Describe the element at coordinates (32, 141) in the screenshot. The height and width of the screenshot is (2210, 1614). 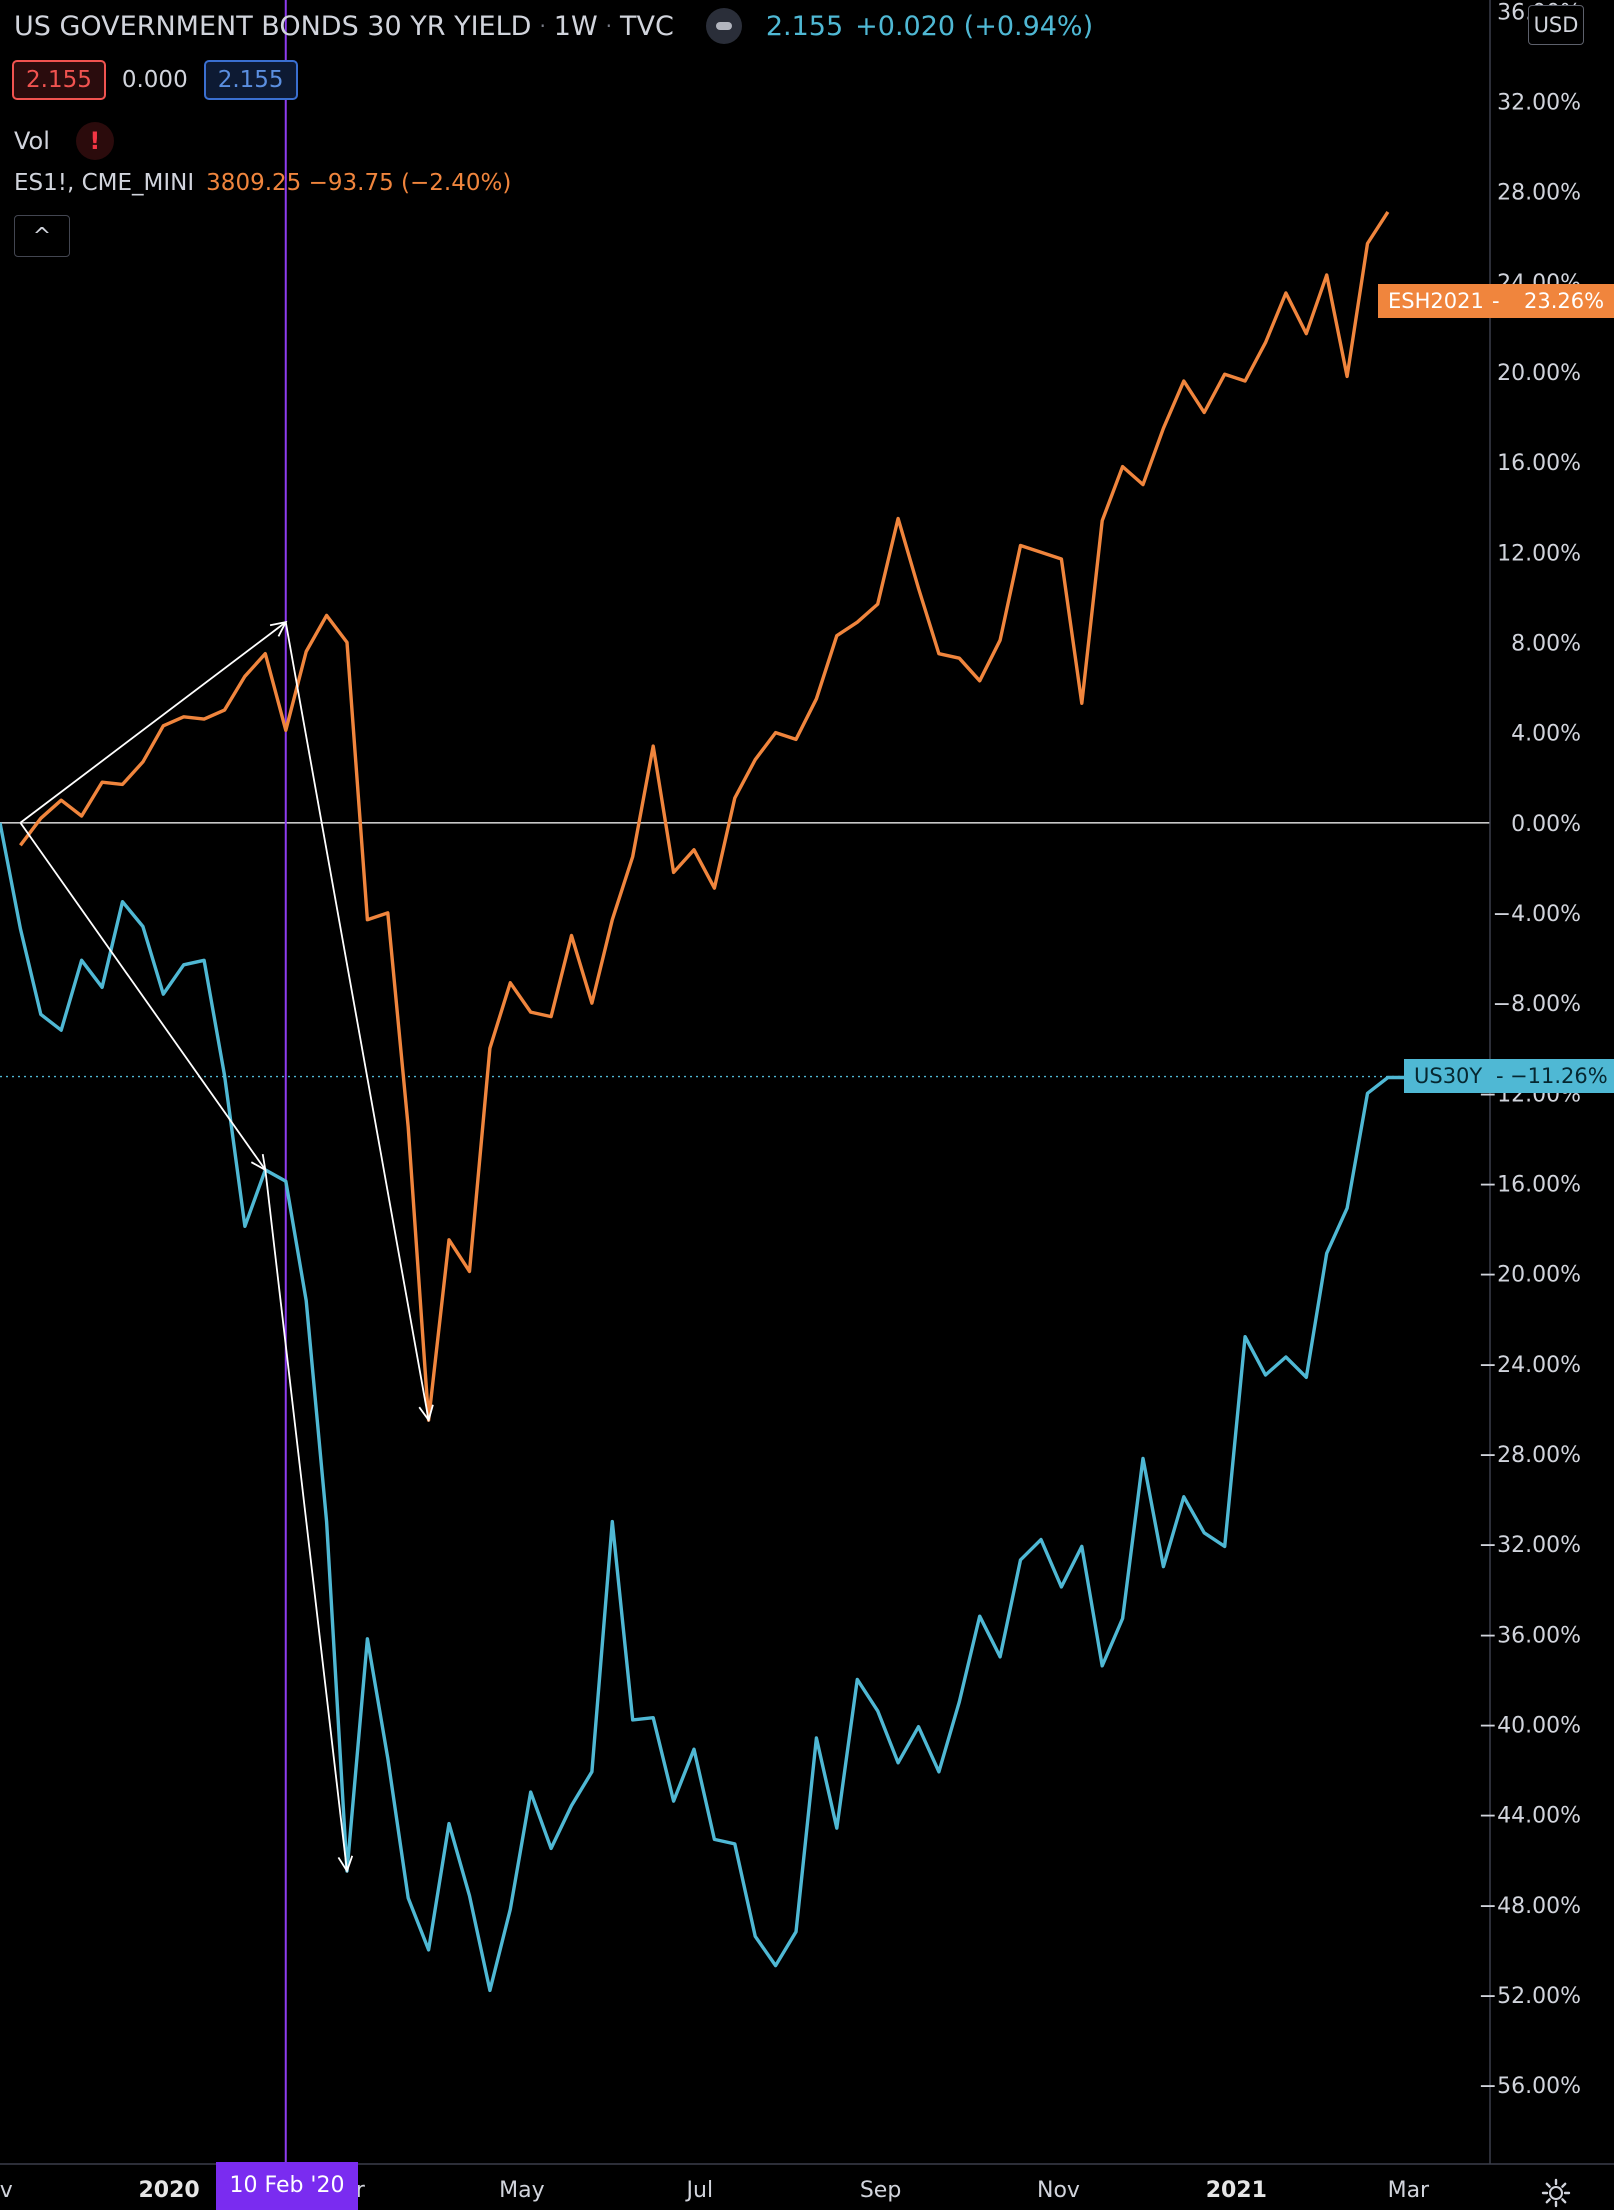
I see `vol-label: Vol` at that location.